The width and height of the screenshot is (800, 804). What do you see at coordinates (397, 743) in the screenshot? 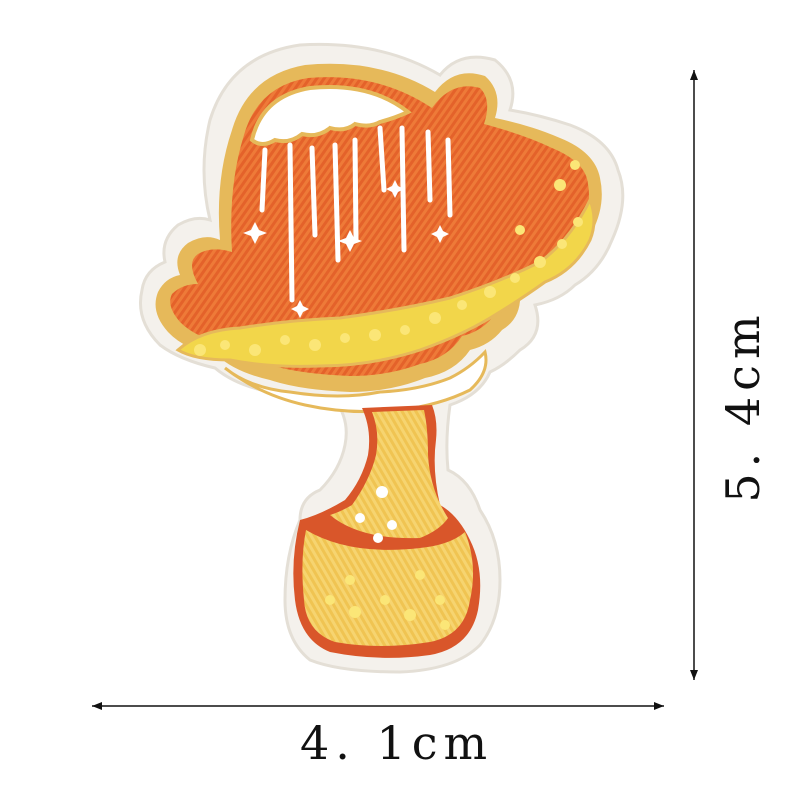
I see `width-dimension-label: 4. 1cm` at bounding box center [397, 743].